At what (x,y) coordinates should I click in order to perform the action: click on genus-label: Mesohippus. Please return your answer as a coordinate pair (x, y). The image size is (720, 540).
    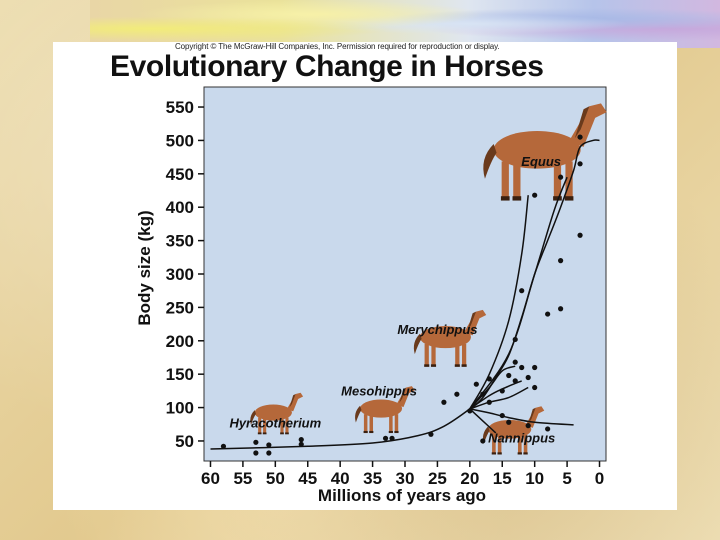
    Looking at the image, I should click on (379, 391).